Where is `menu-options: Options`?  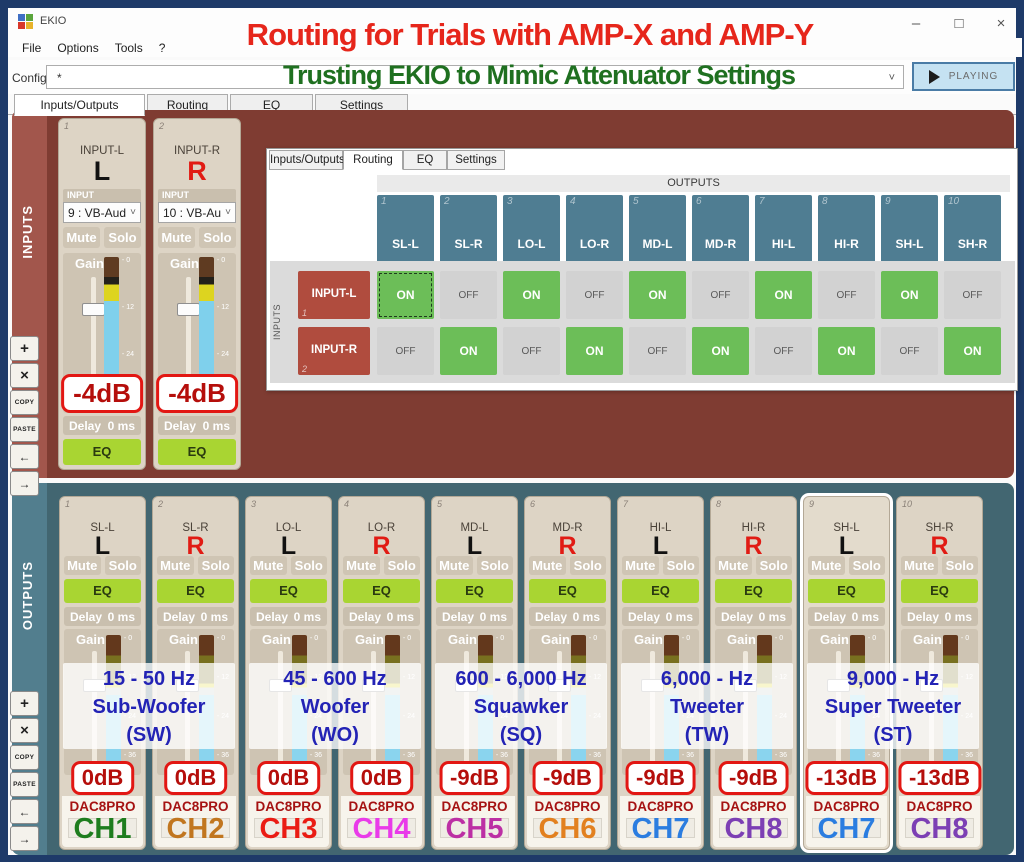 menu-options: Options is located at coordinates (78, 47).